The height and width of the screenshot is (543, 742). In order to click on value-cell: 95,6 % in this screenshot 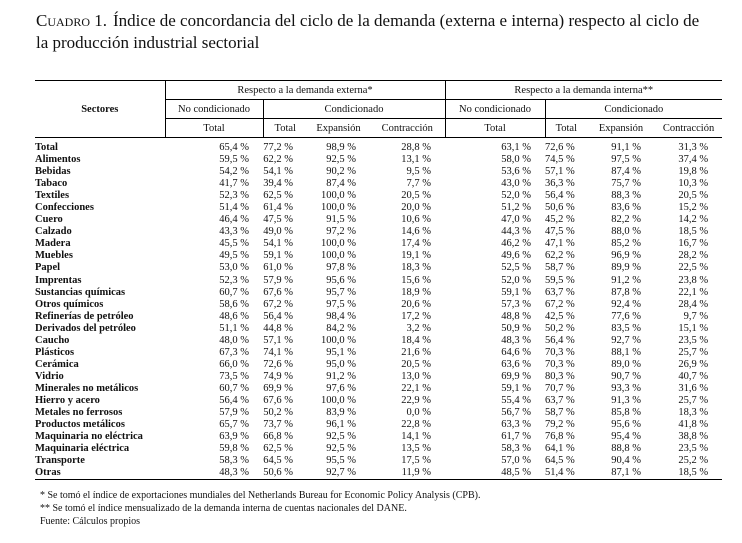, I will do `click(341, 280)`.